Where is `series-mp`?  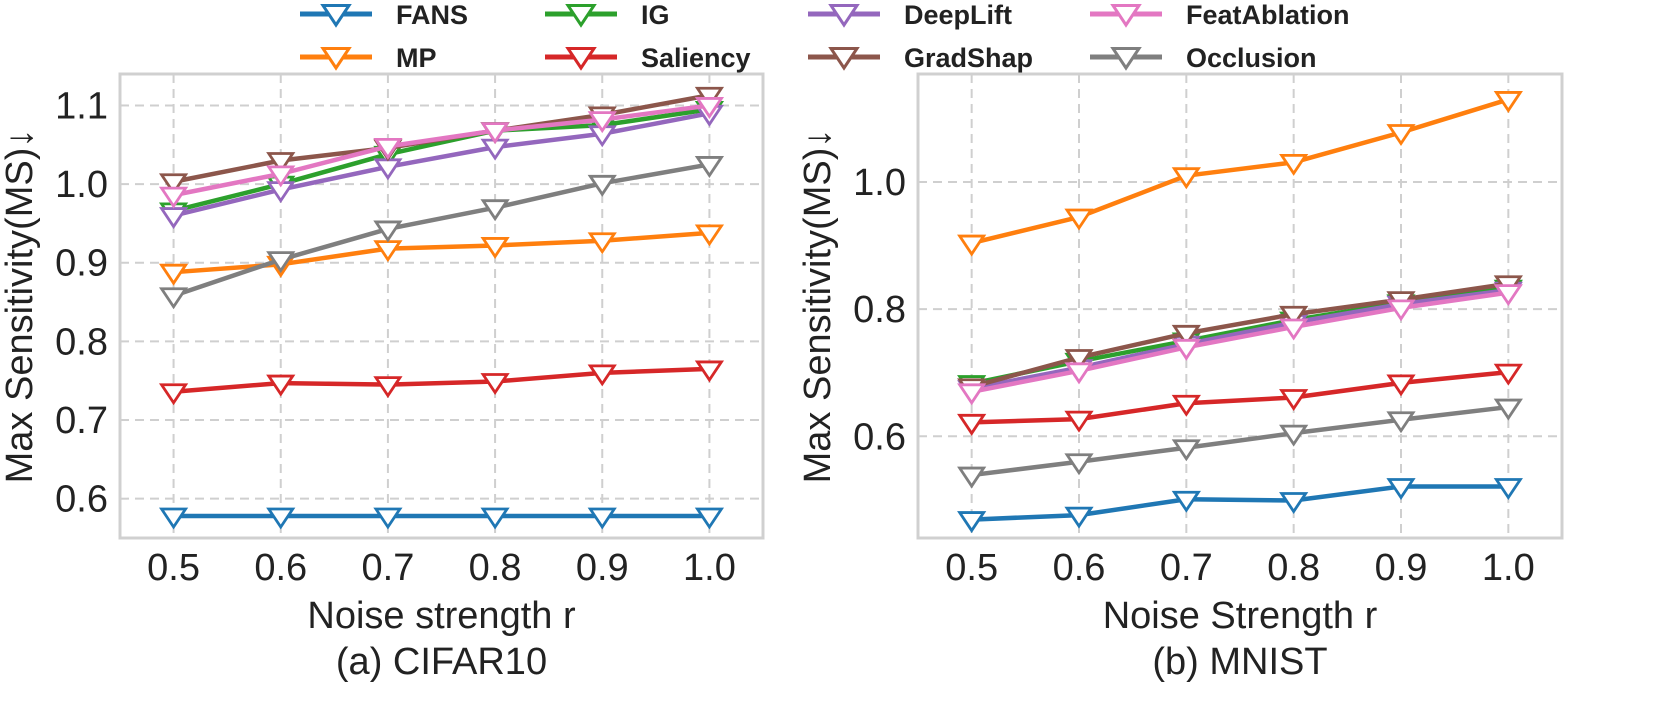
series-mp is located at coordinates (1240, 174).